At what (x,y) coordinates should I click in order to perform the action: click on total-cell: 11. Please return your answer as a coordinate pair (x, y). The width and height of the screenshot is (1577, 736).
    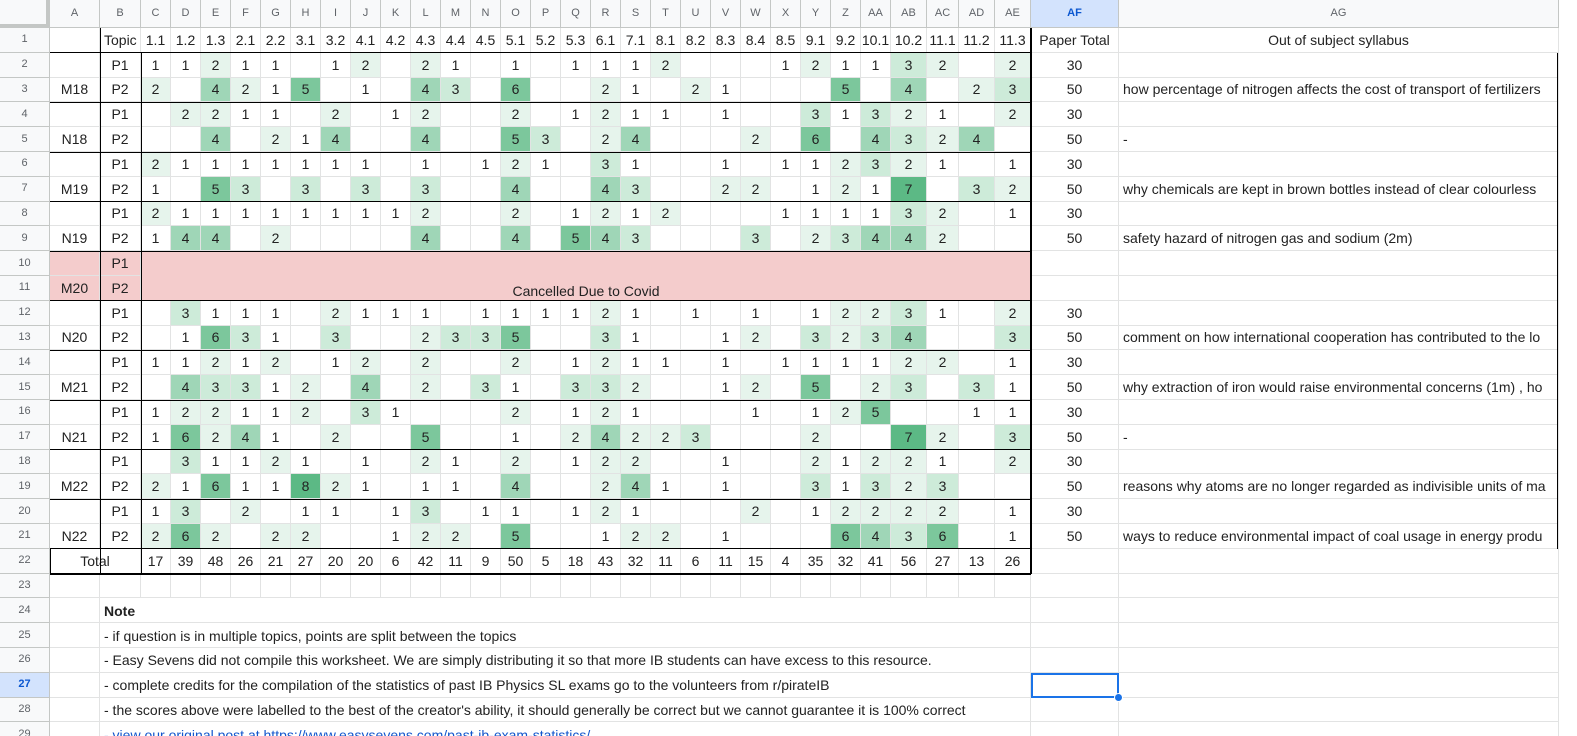
    Looking at the image, I should click on (666, 561).